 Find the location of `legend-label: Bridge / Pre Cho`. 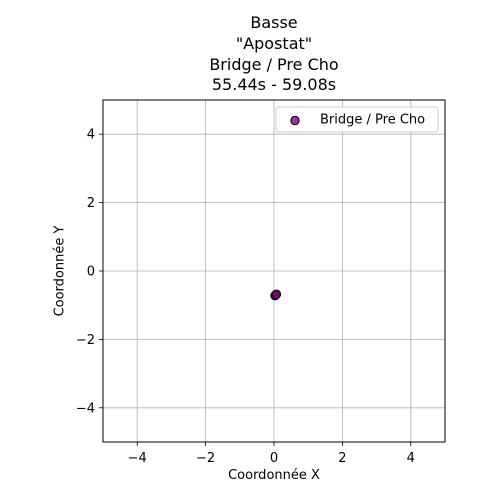

legend-label: Bridge / Pre Cho is located at coordinates (372, 120).